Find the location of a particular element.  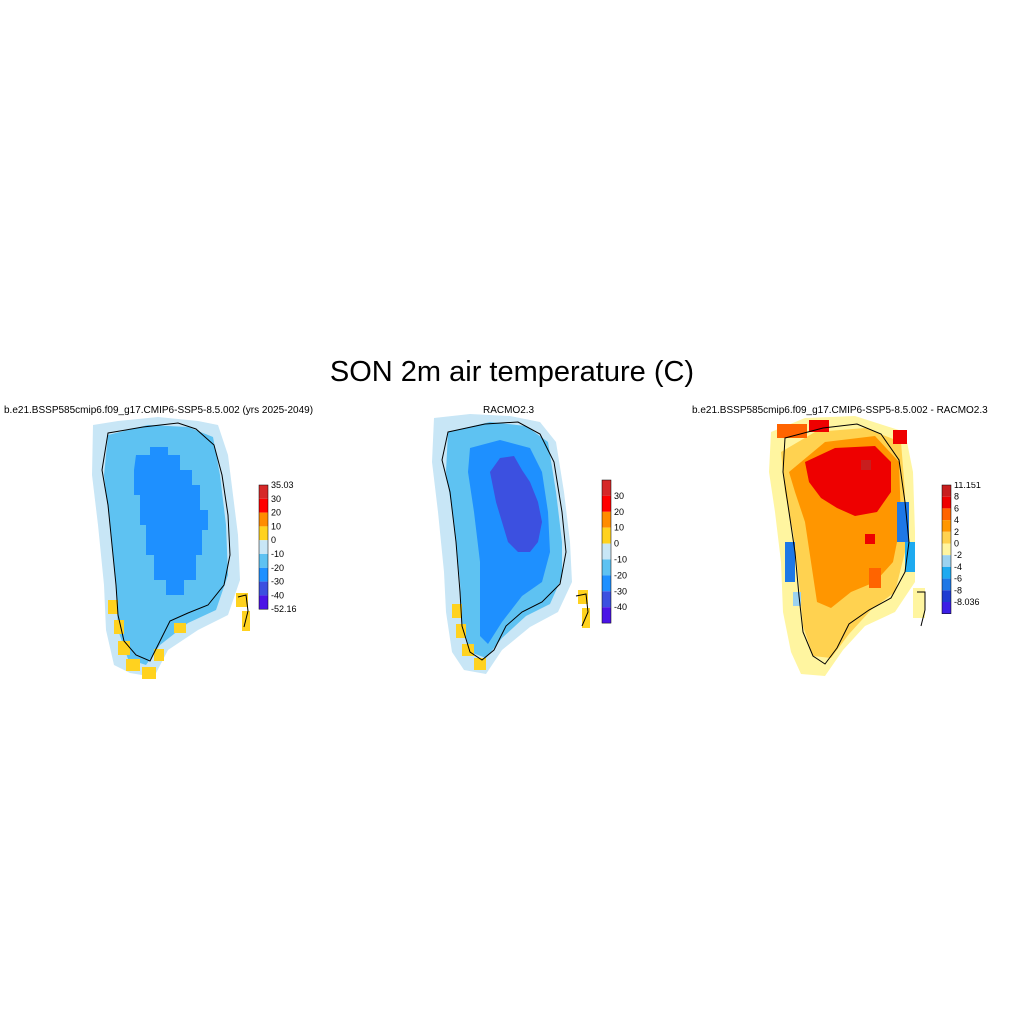

coastline-racmo is located at coordinates (504, 541).